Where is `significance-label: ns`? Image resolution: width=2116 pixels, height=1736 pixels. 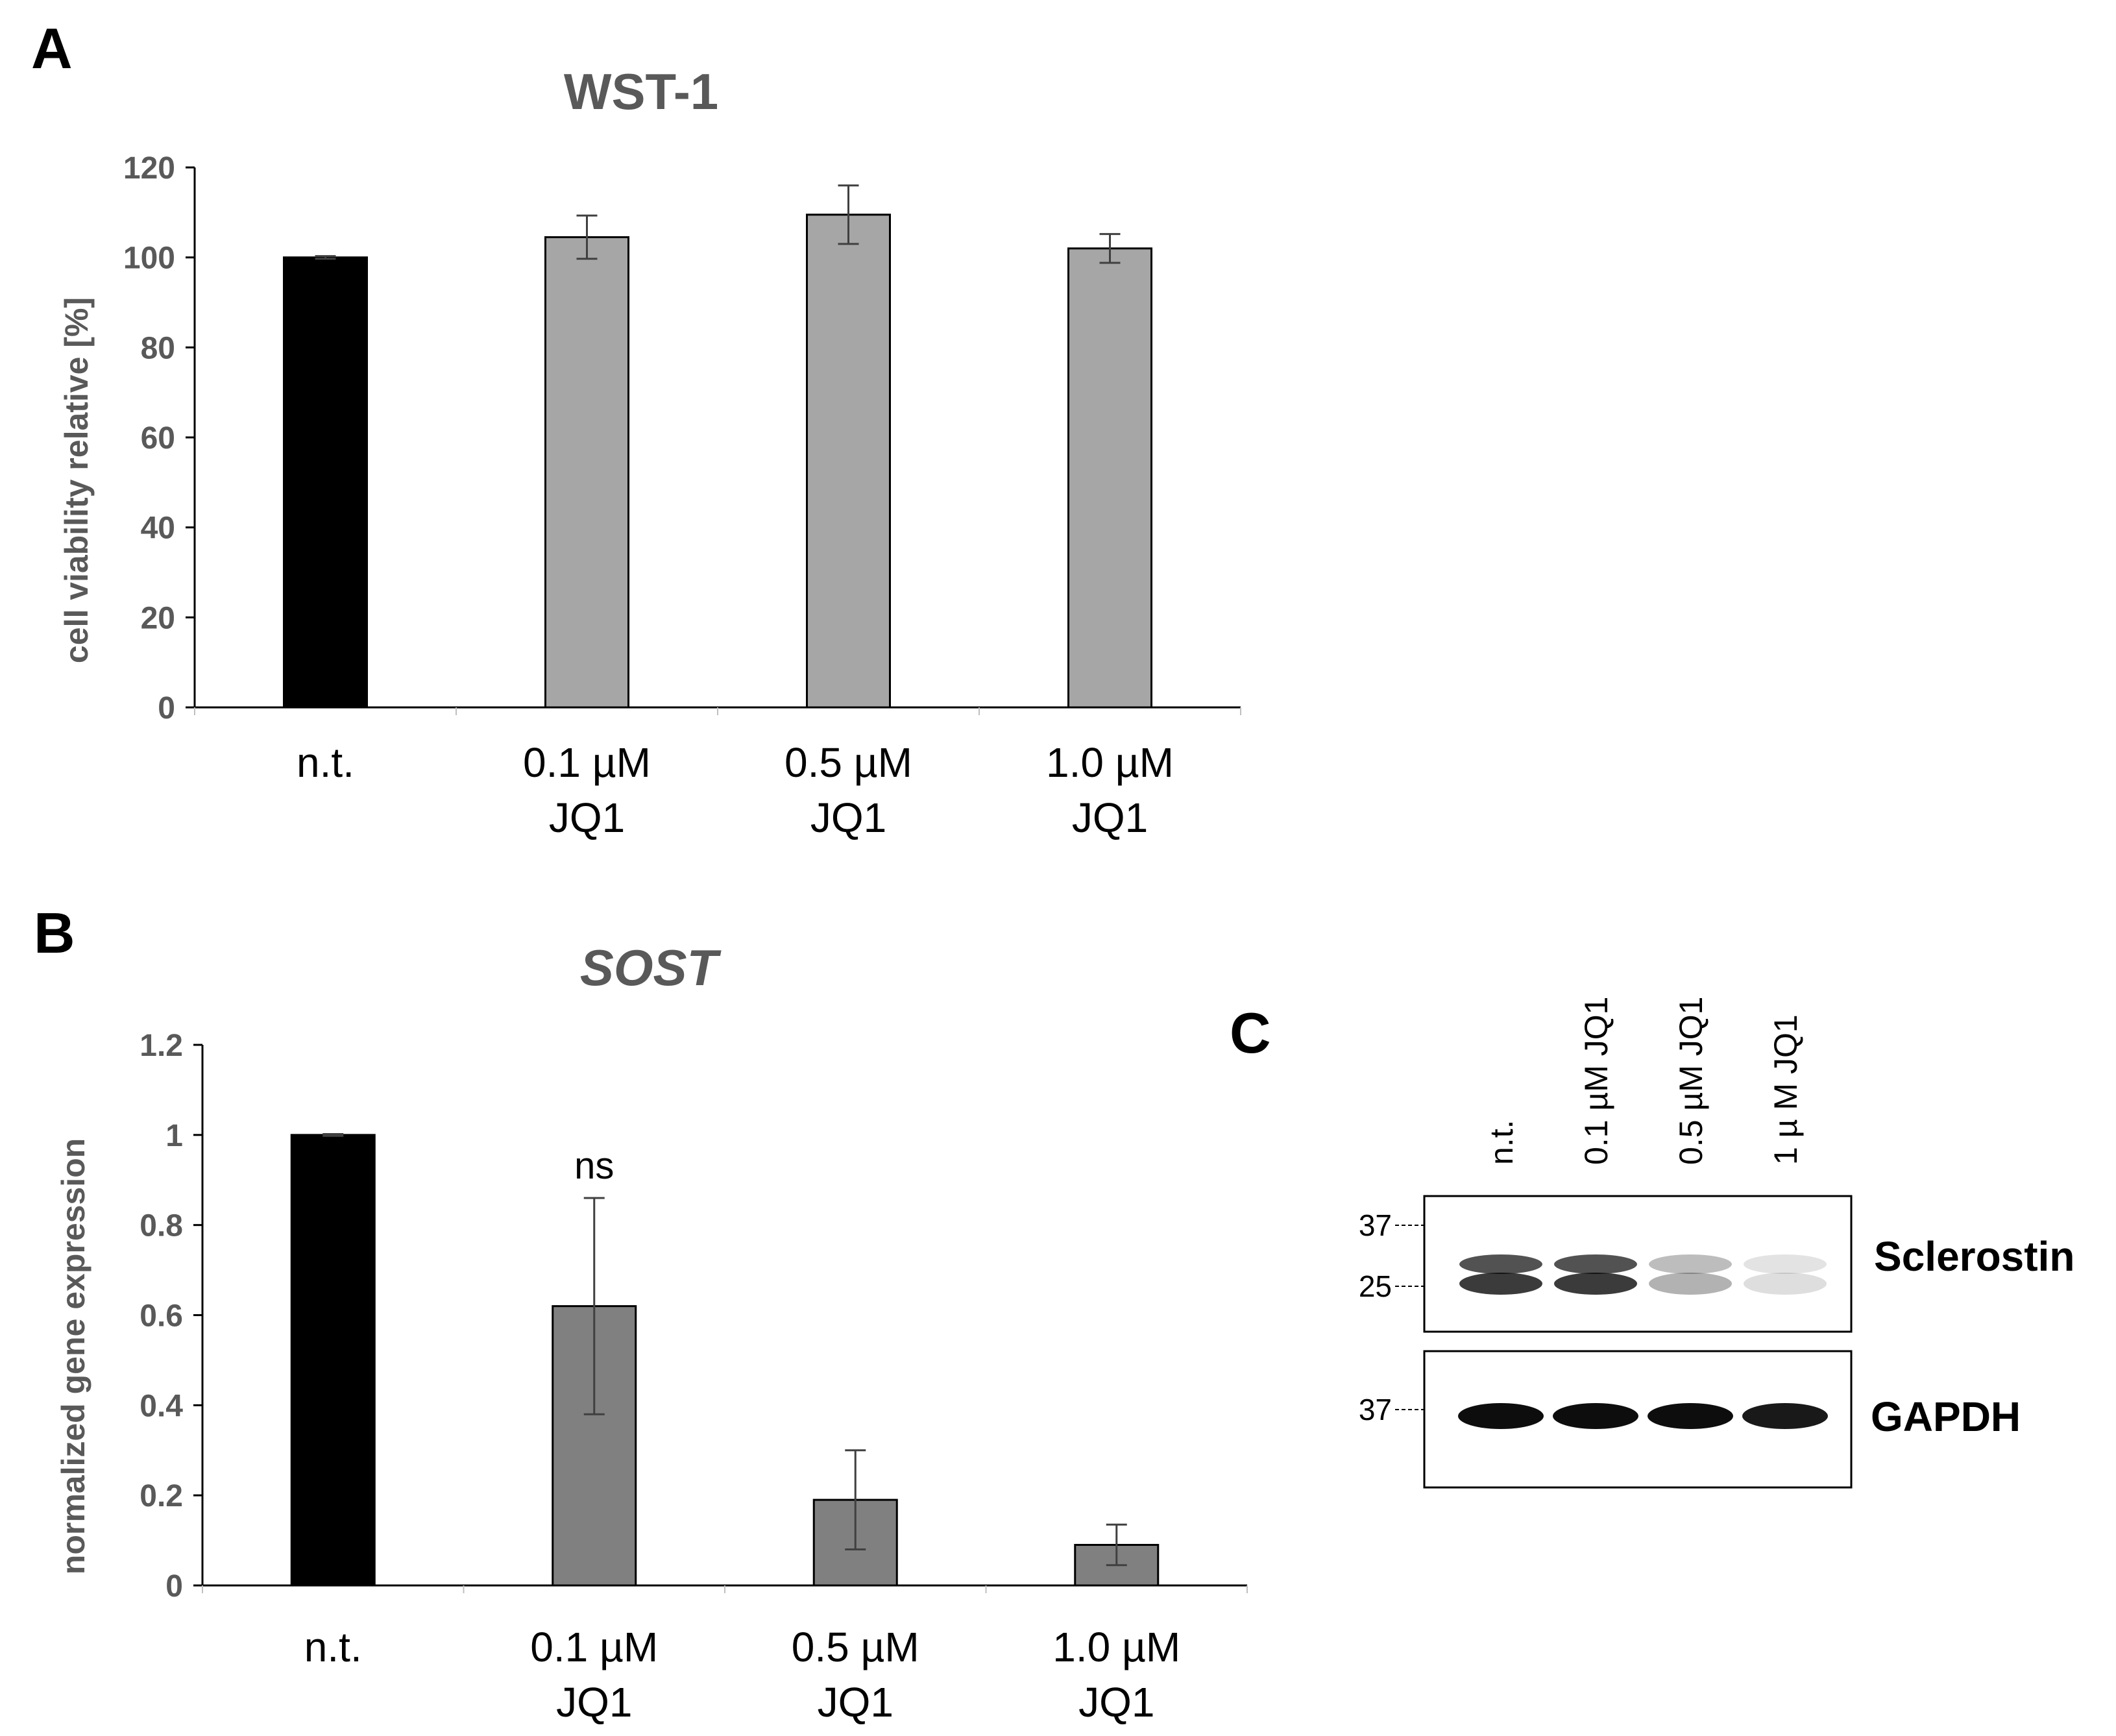 significance-label: ns is located at coordinates (594, 1166).